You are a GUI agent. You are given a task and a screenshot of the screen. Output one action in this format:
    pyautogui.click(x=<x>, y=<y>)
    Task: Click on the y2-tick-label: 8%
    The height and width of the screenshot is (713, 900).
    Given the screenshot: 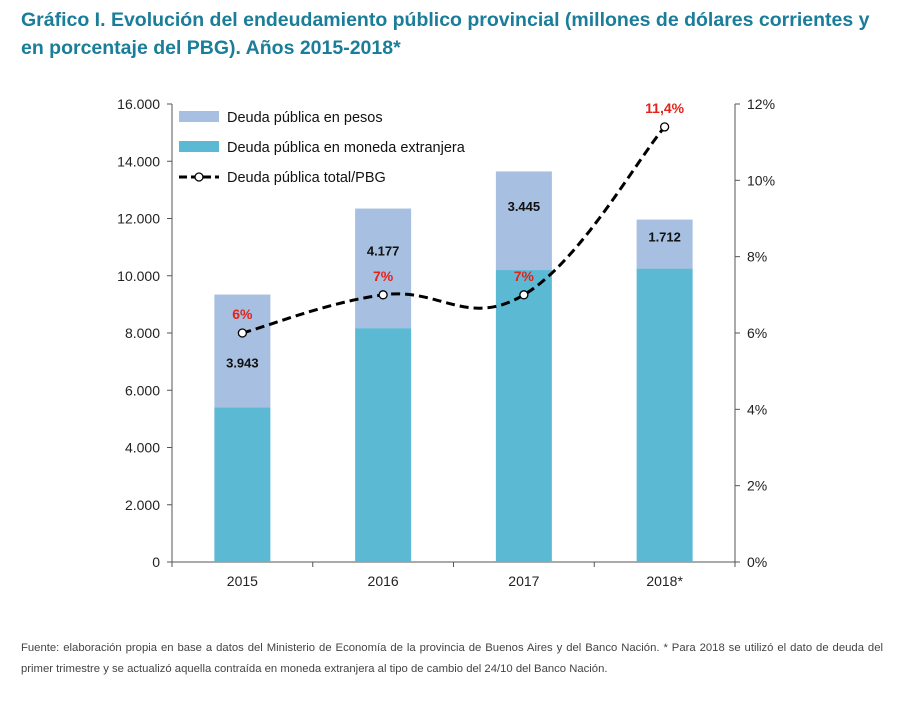 What is the action you would take?
    pyautogui.click(x=757, y=257)
    